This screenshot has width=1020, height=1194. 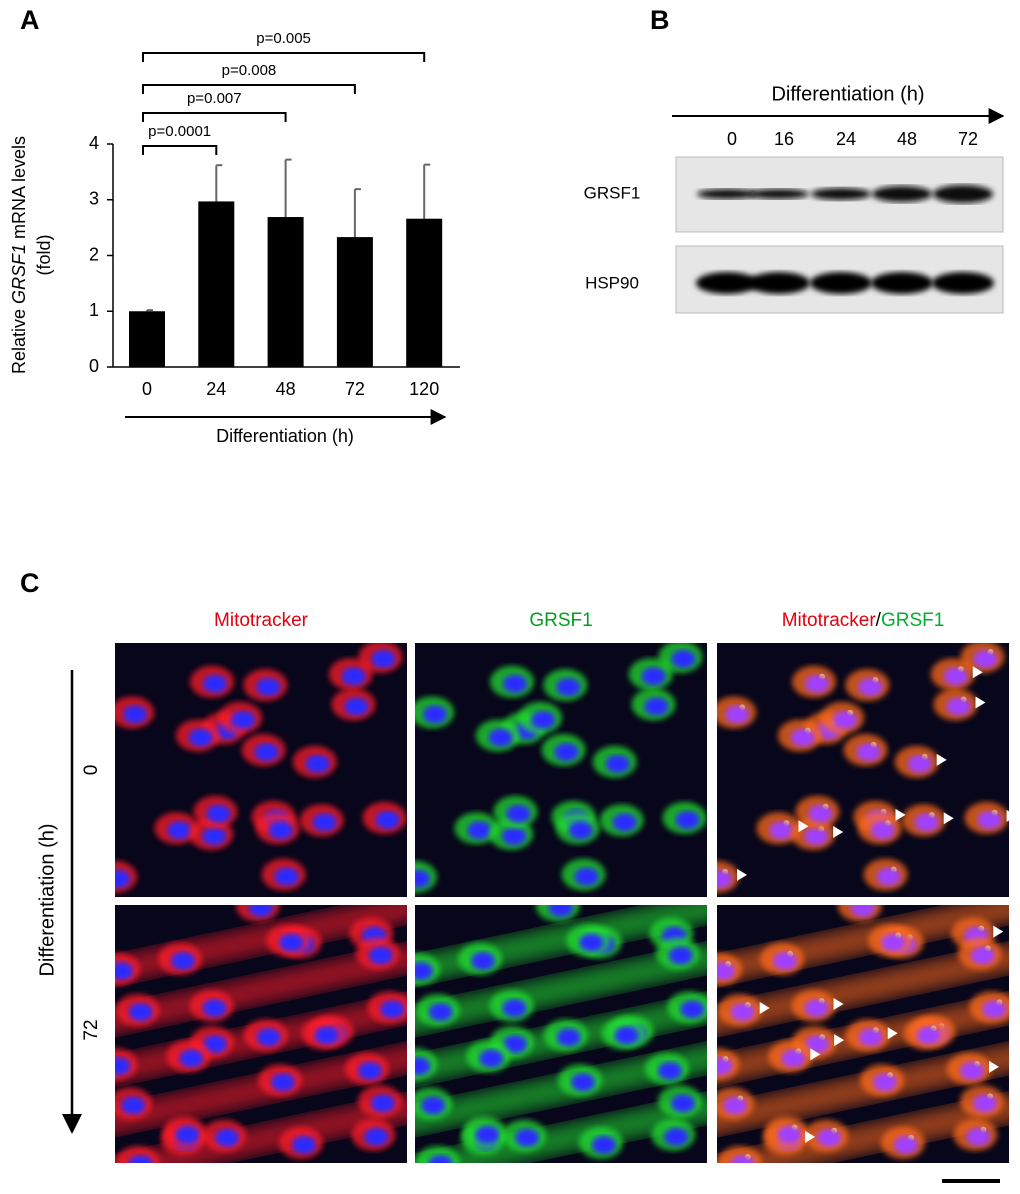 I want to click on x-tick-label: 24, so click(x=216, y=389).